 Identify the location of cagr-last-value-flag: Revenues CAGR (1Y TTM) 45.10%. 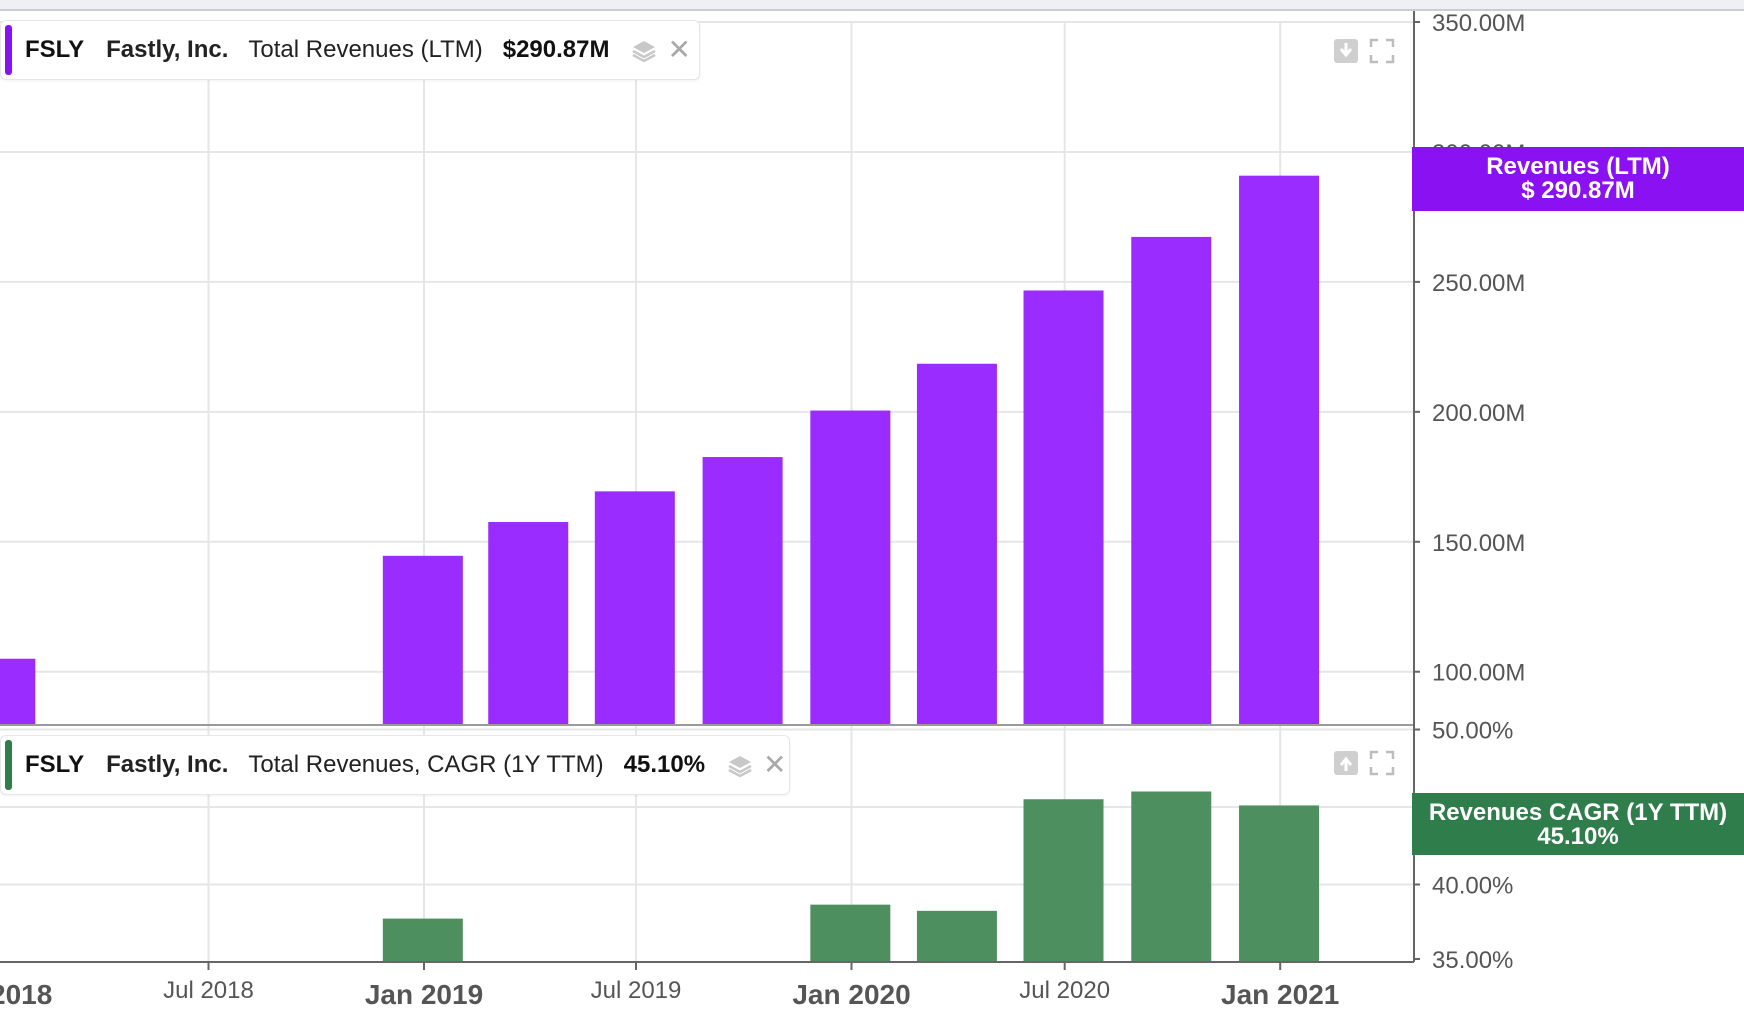
(1578, 824).